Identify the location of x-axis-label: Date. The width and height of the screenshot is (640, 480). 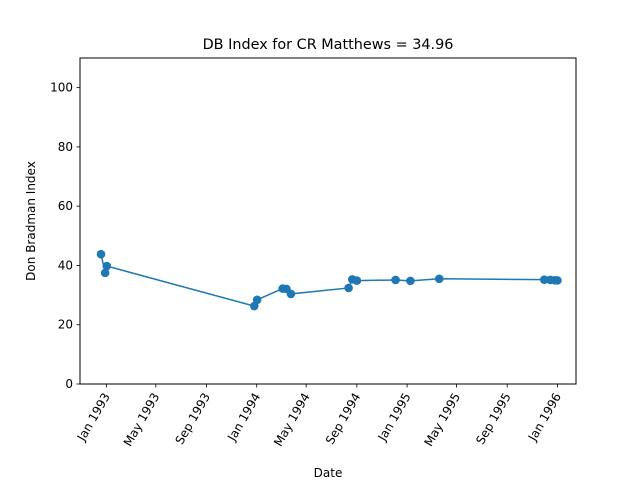
(328, 473).